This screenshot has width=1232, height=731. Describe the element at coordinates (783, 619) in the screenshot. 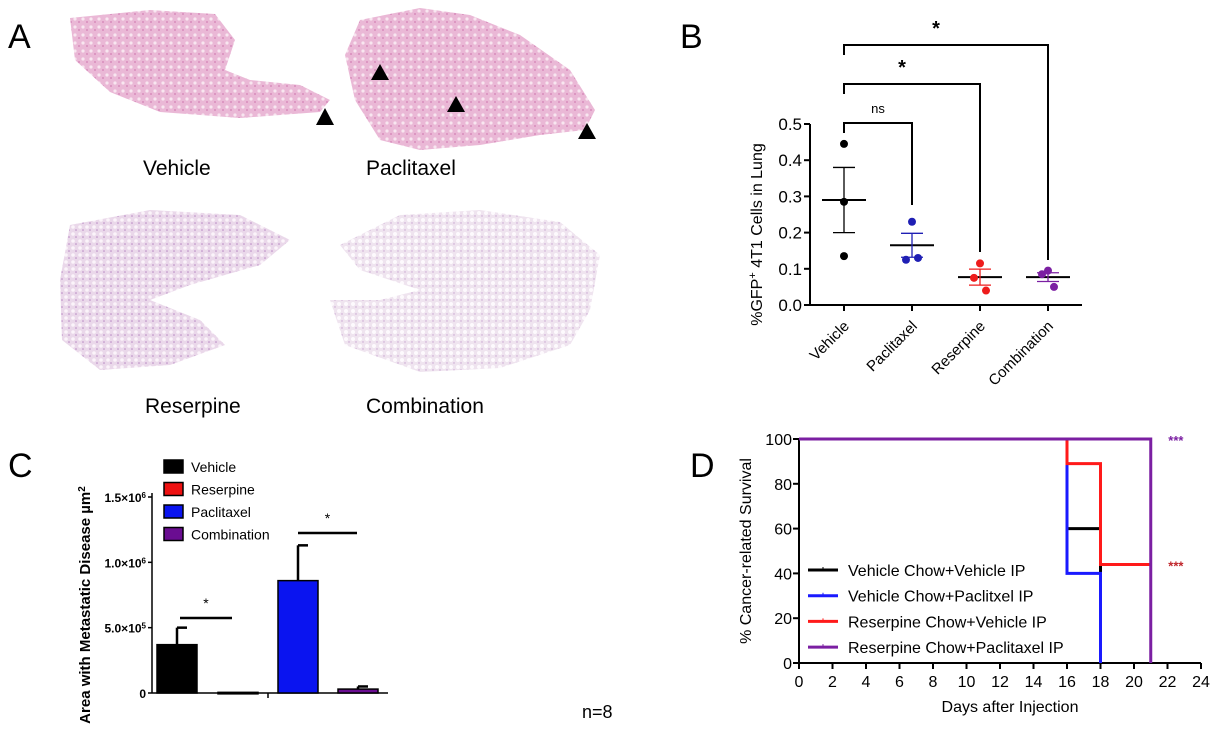

I see `y-tick-label: 20` at that location.